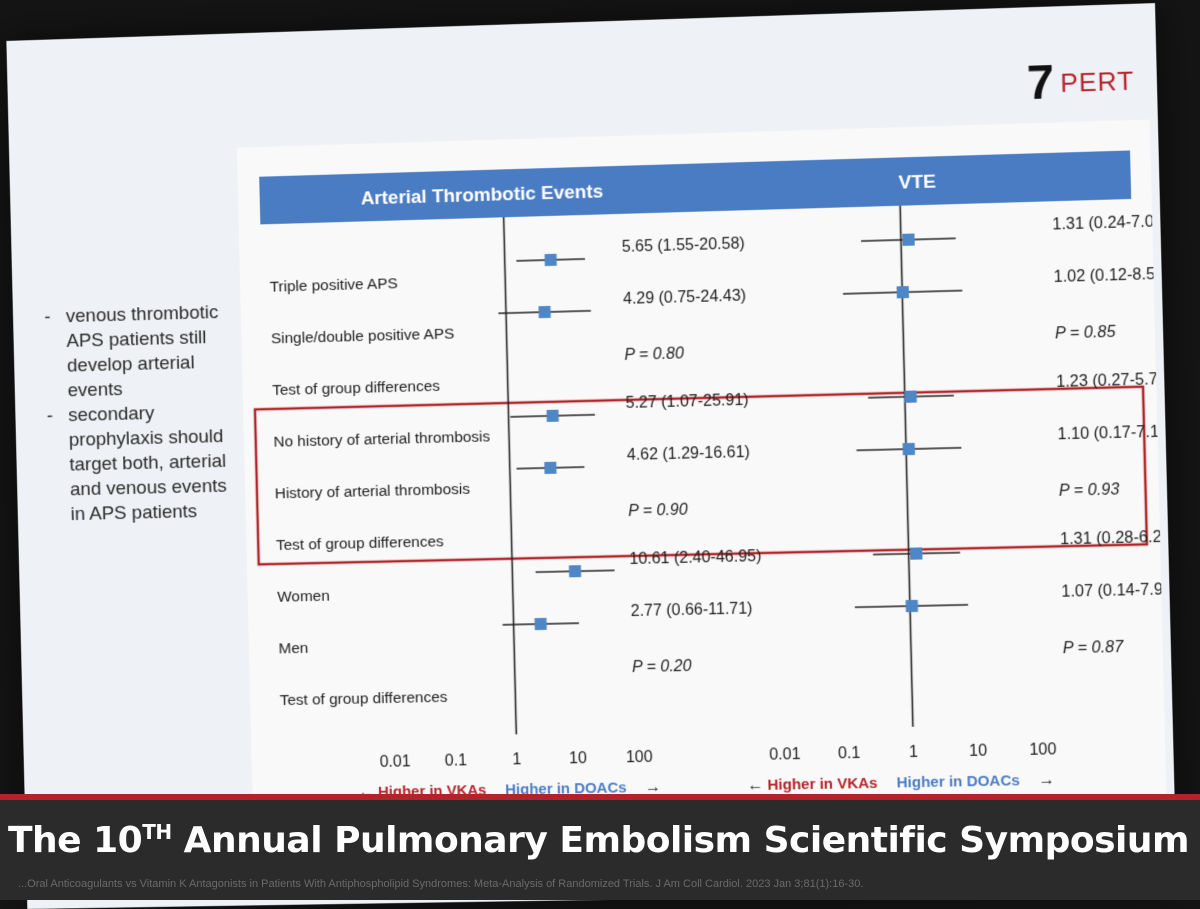  Describe the element at coordinates (958, 782) in the screenshot. I see `direction-label-doac: Higher in DOACs` at that location.